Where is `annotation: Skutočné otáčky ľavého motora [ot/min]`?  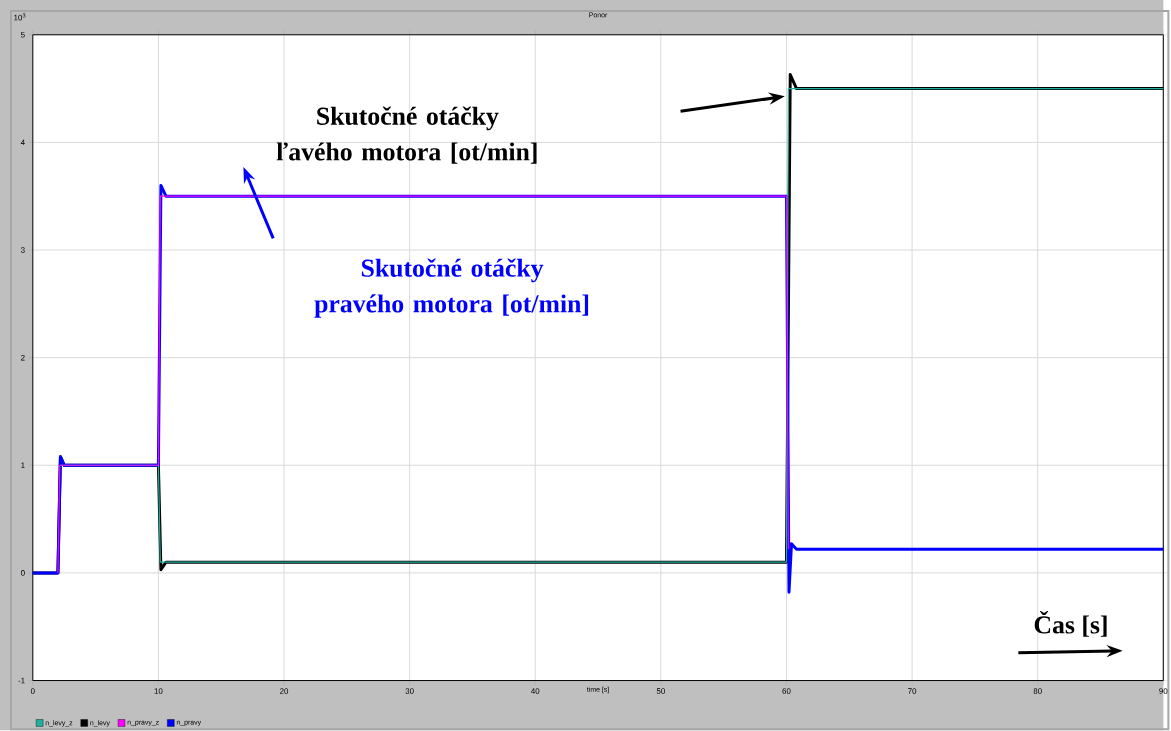 annotation: Skutočné otáčky ľavého motora [ot/min] is located at coordinates (406, 135).